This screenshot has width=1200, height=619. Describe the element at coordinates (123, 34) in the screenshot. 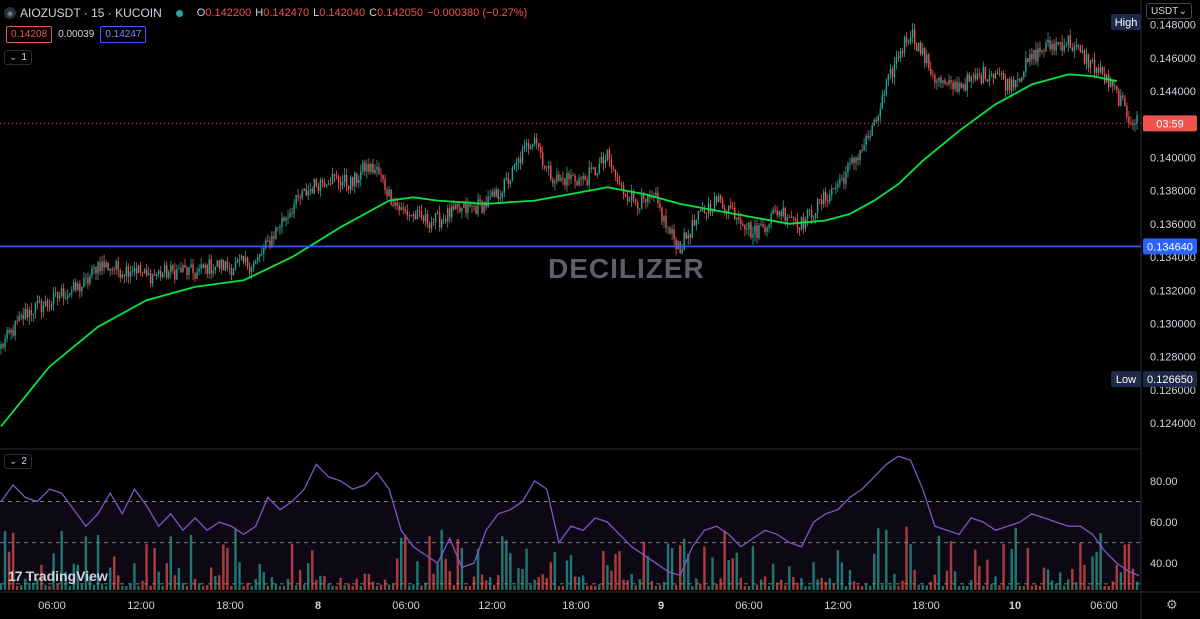

I see `buy-button: 0.14247` at that location.